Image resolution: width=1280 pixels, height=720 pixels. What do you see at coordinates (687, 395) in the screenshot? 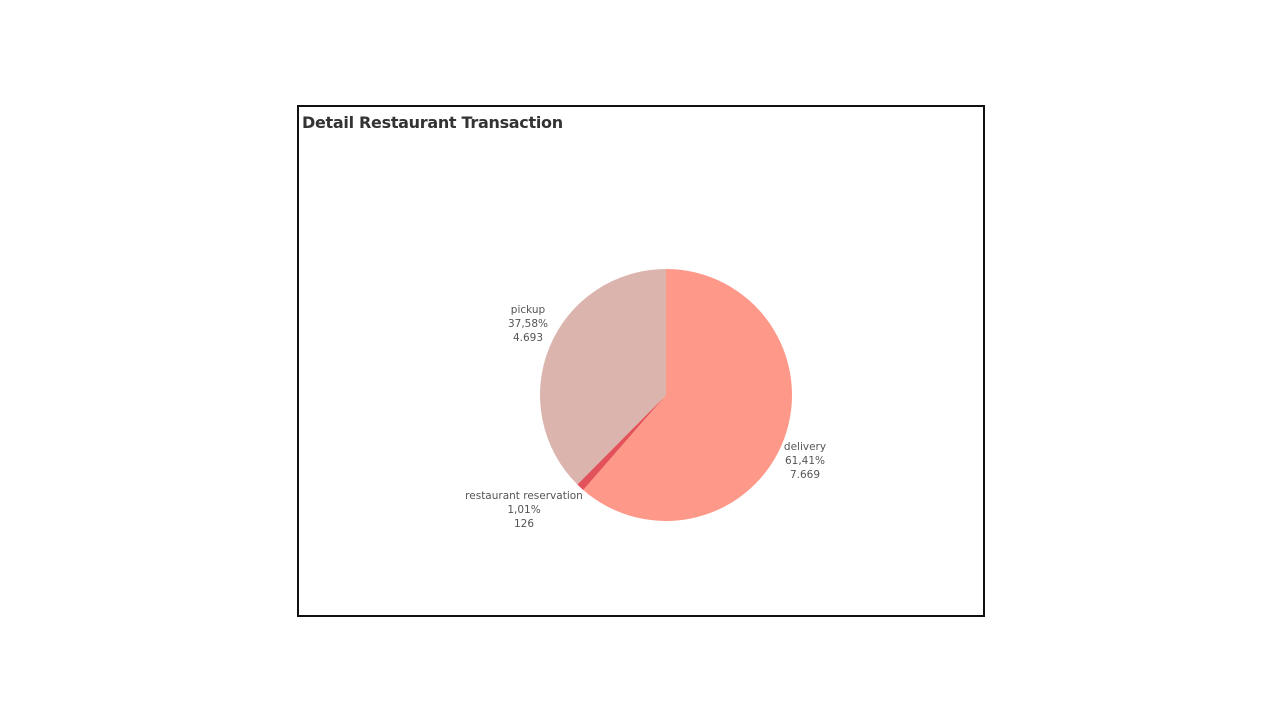
I see `pie-slice-delivery` at bounding box center [687, 395].